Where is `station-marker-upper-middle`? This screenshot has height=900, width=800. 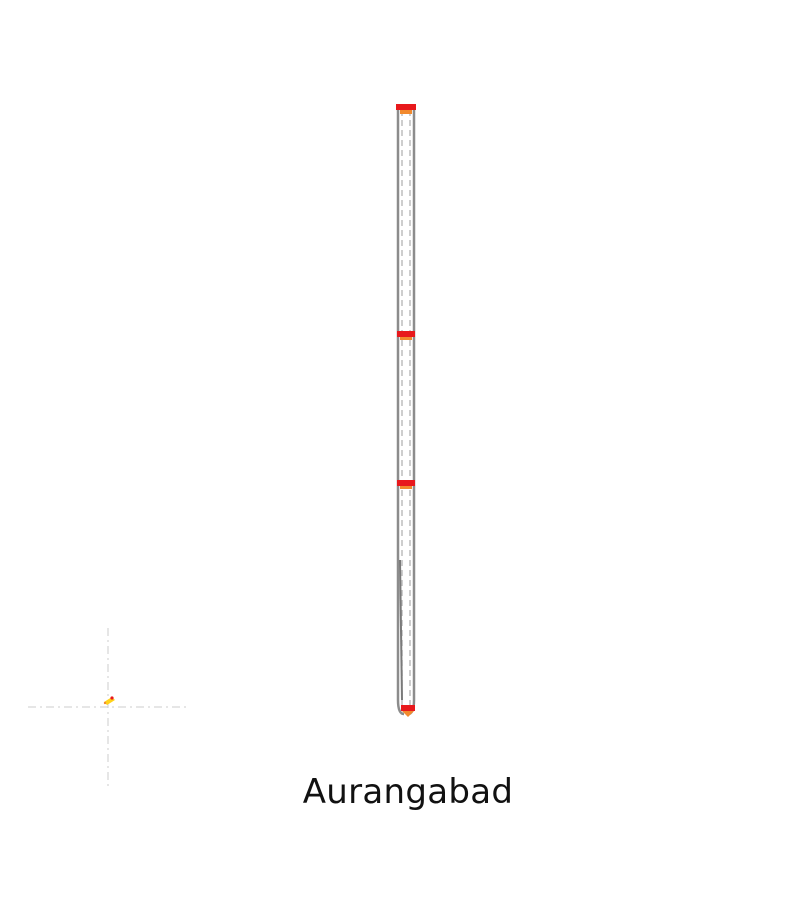 station-marker-upper-middle is located at coordinates (406, 335).